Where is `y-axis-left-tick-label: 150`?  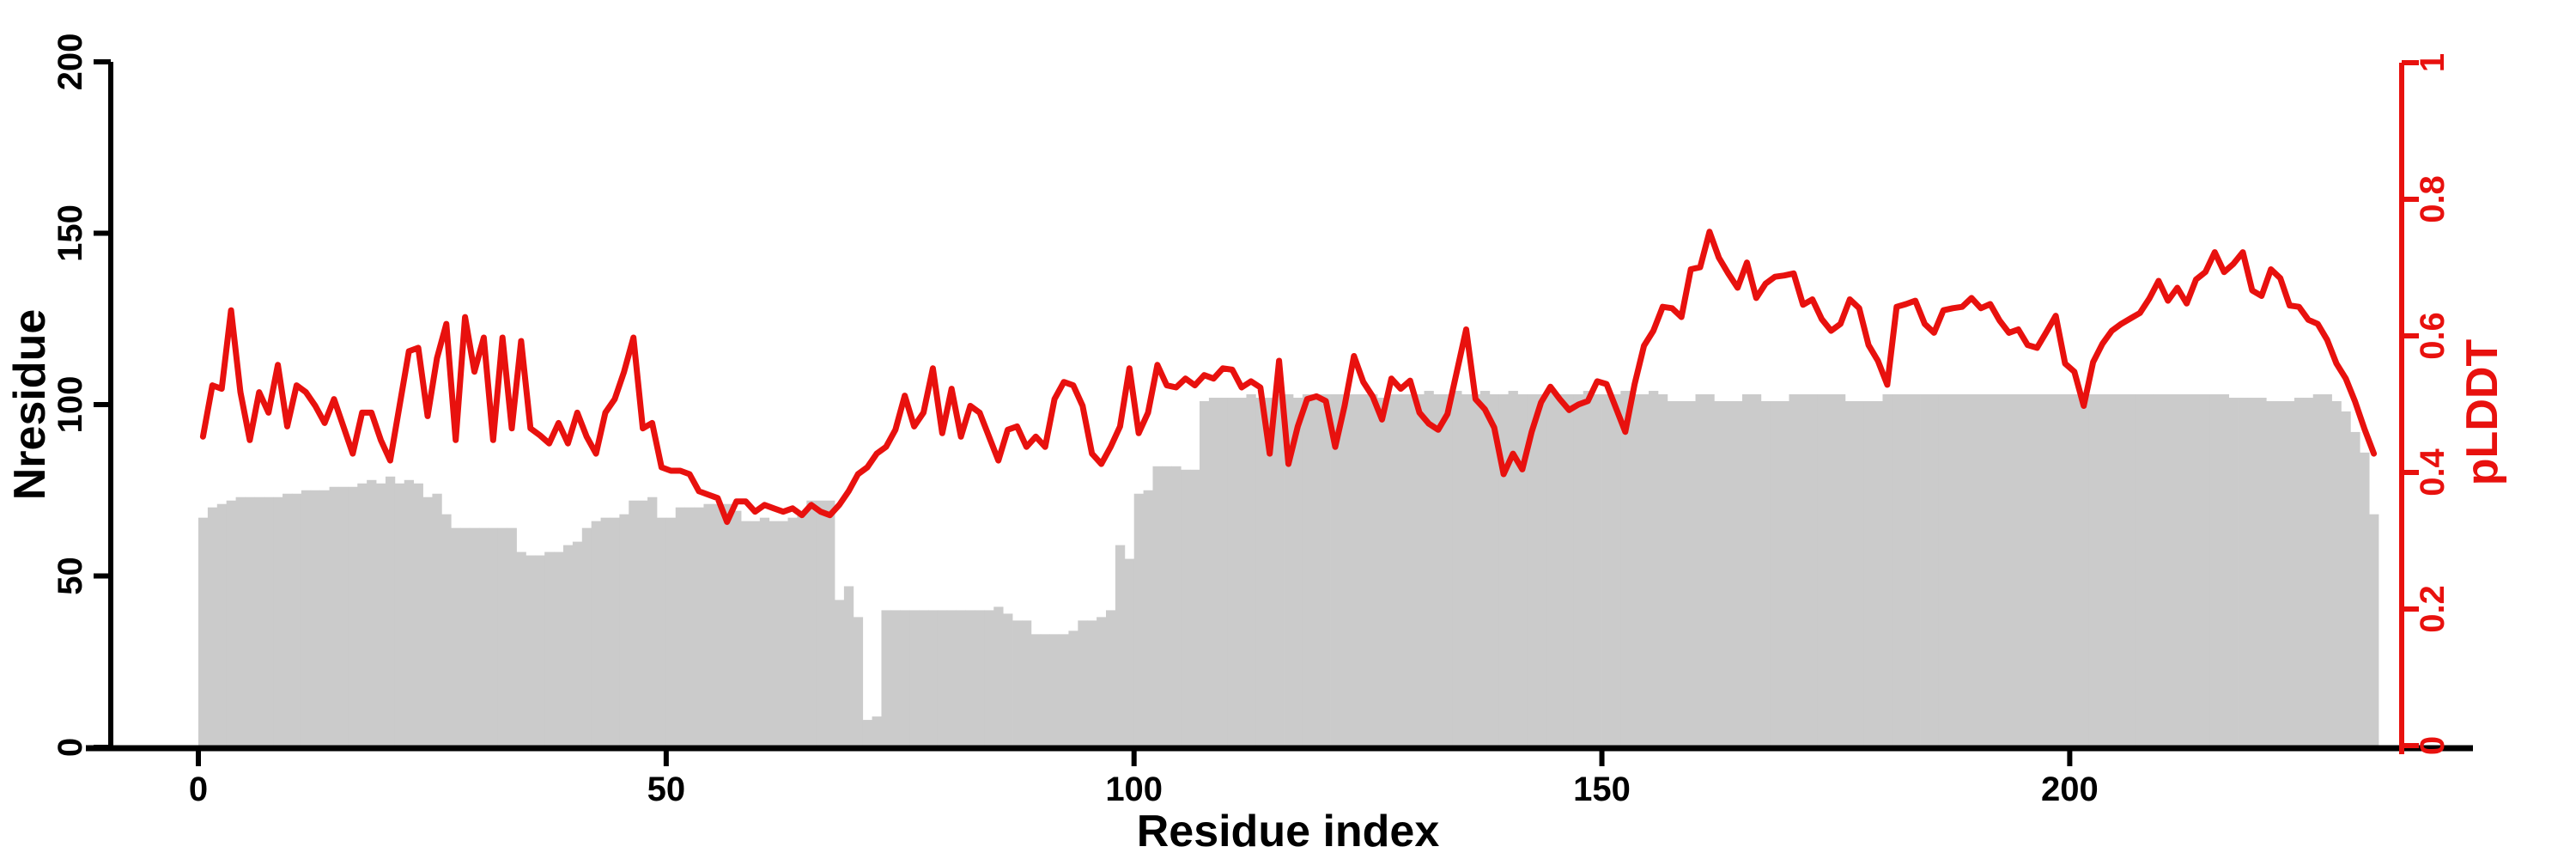
y-axis-left-tick-label: 150 is located at coordinates (70, 233).